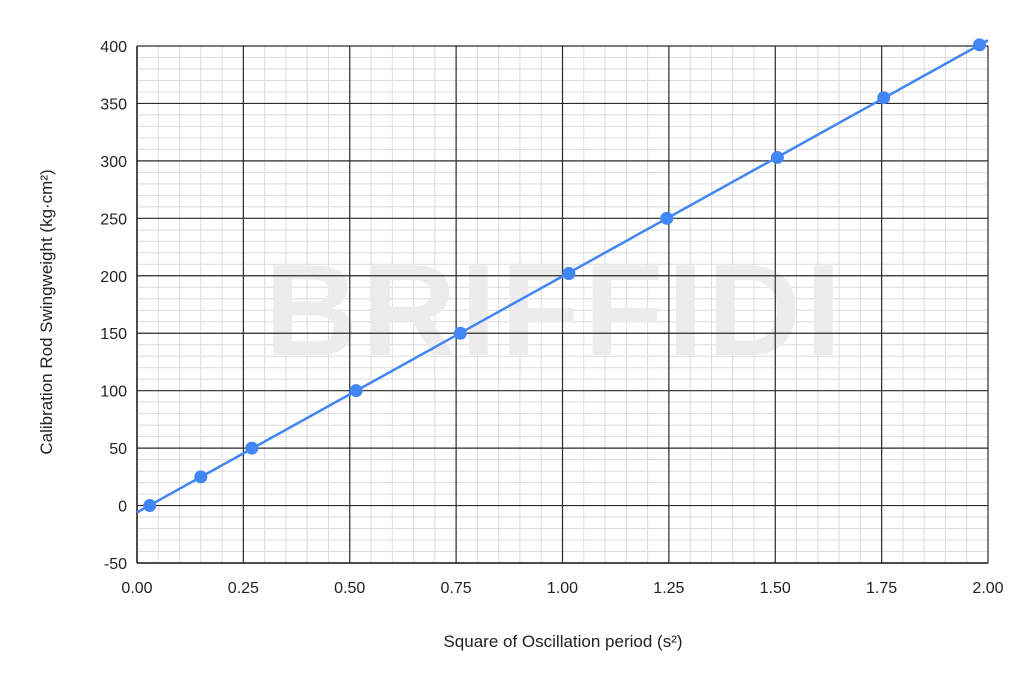 The height and width of the screenshot is (688, 1024). Describe the element at coordinates (243, 588) in the screenshot. I see `x-tick-label: 0.25` at that location.